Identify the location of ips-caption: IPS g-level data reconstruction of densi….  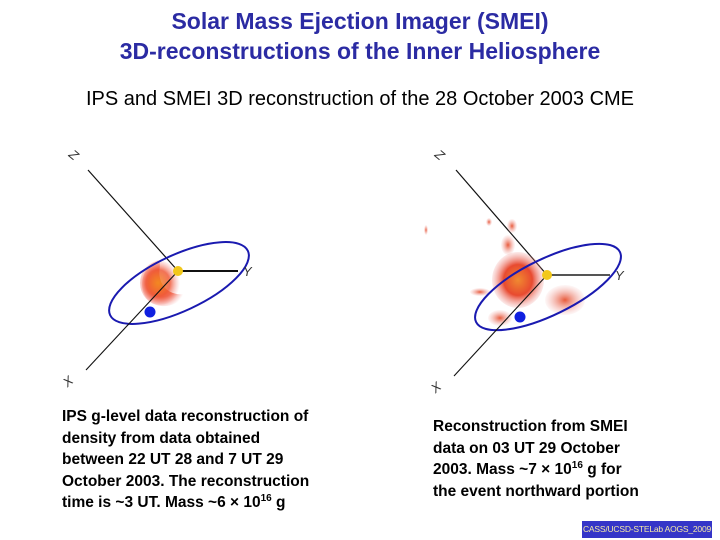
(212, 460).